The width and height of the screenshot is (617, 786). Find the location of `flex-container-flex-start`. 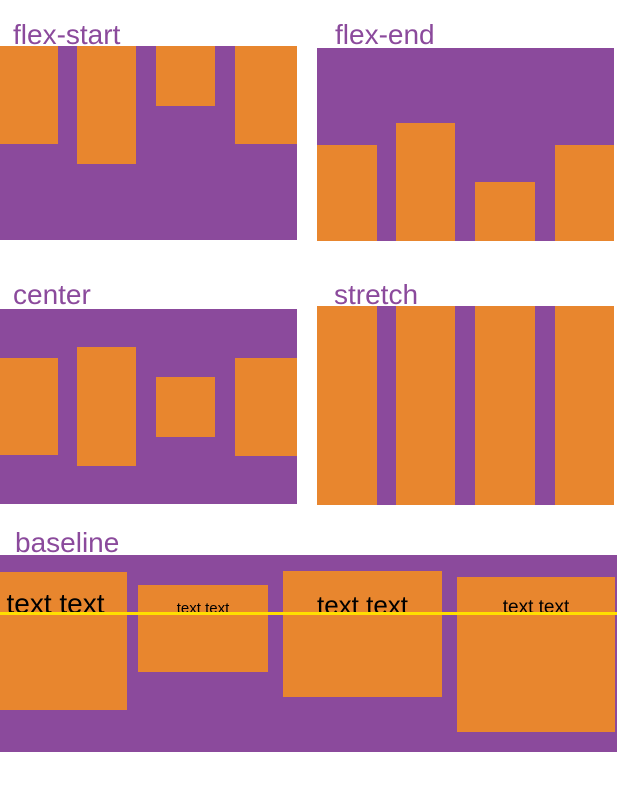

flex-container-flex-start is located at coordinates (148, 143).